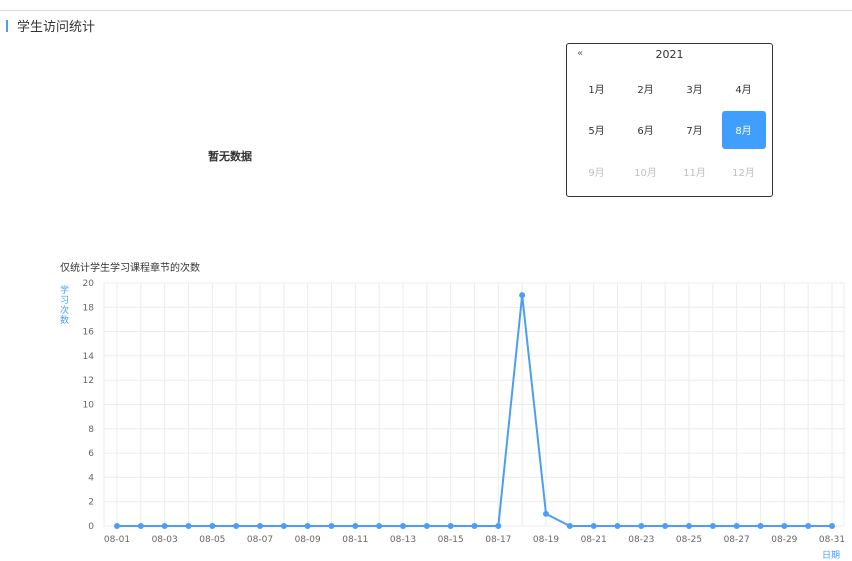 The height and width of the screenshot is (561, 852). I want to click on month-label: 1月, so click(596, 91).